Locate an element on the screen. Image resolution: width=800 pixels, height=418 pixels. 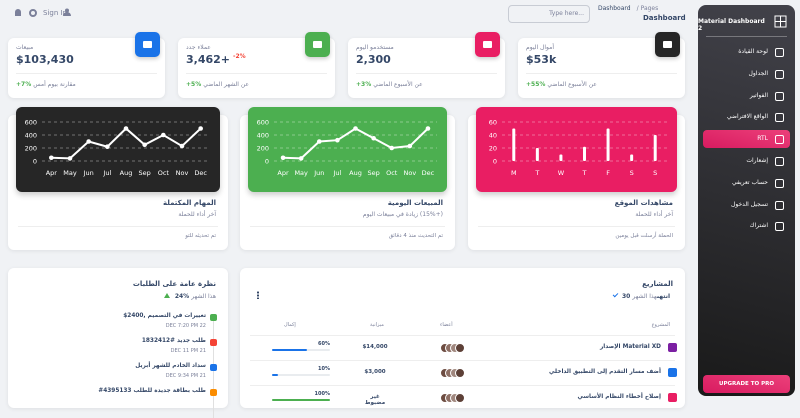
nav-item: تسجيل الدخول is located at coordinates (746, 205).